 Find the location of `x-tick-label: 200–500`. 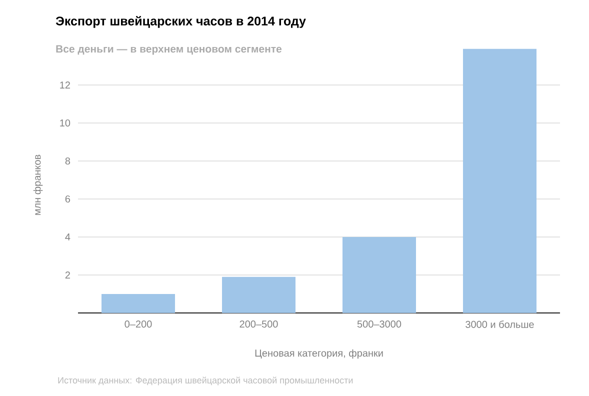

x-tick-label: 200–500 is located at coordinates (259, 324).